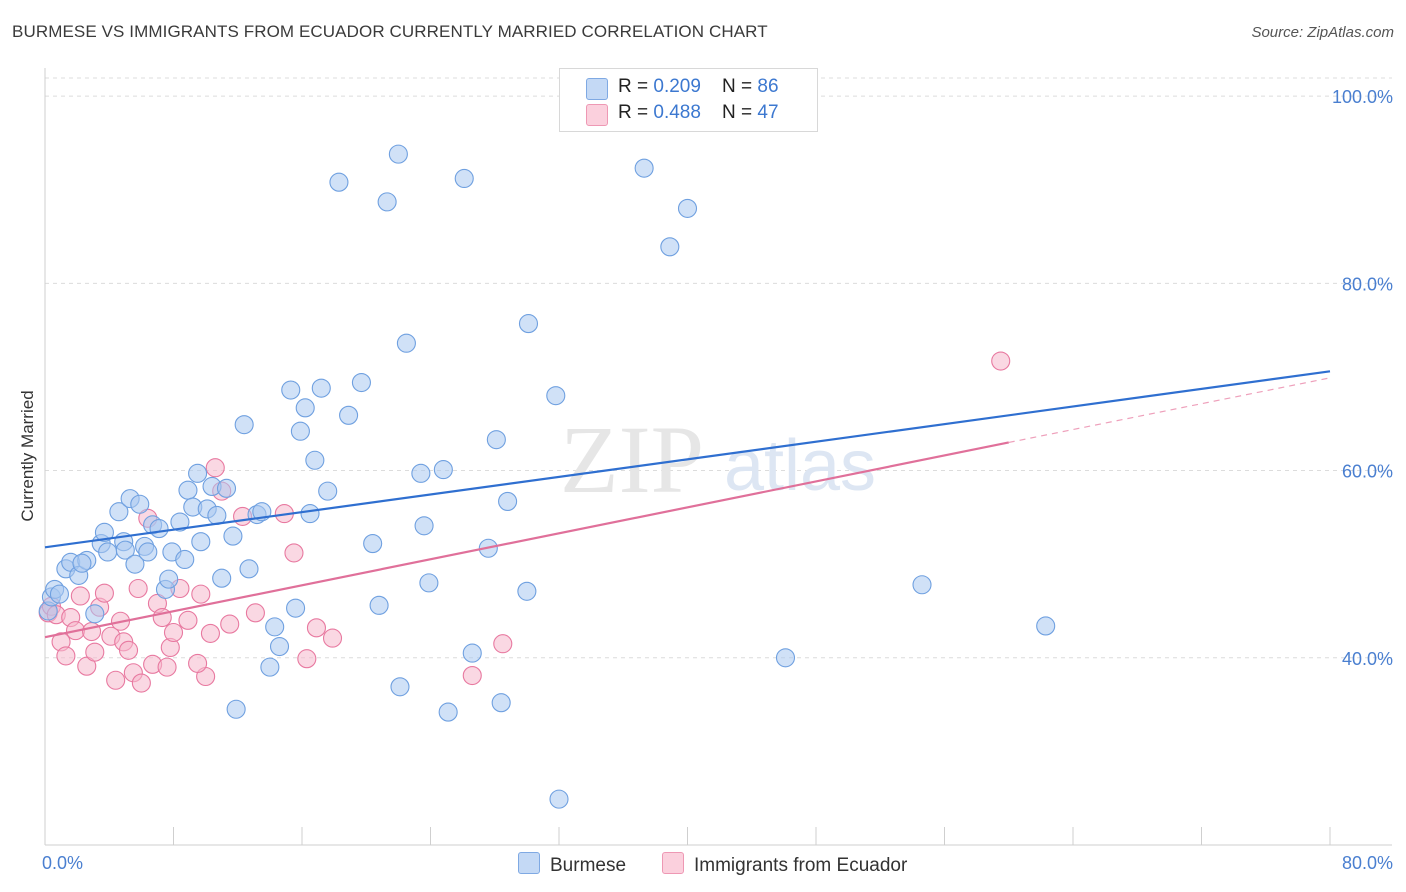  I want to click on legend-swatch-ecuador, so click(597, 115).